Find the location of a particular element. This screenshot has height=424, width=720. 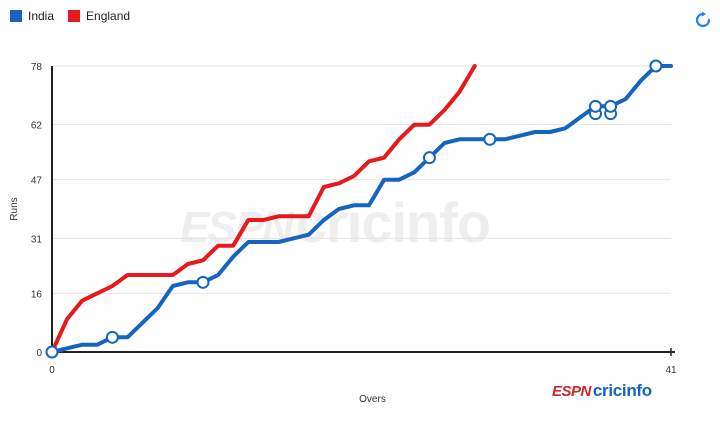

legend-label: India is located at coordinates (41, 16).